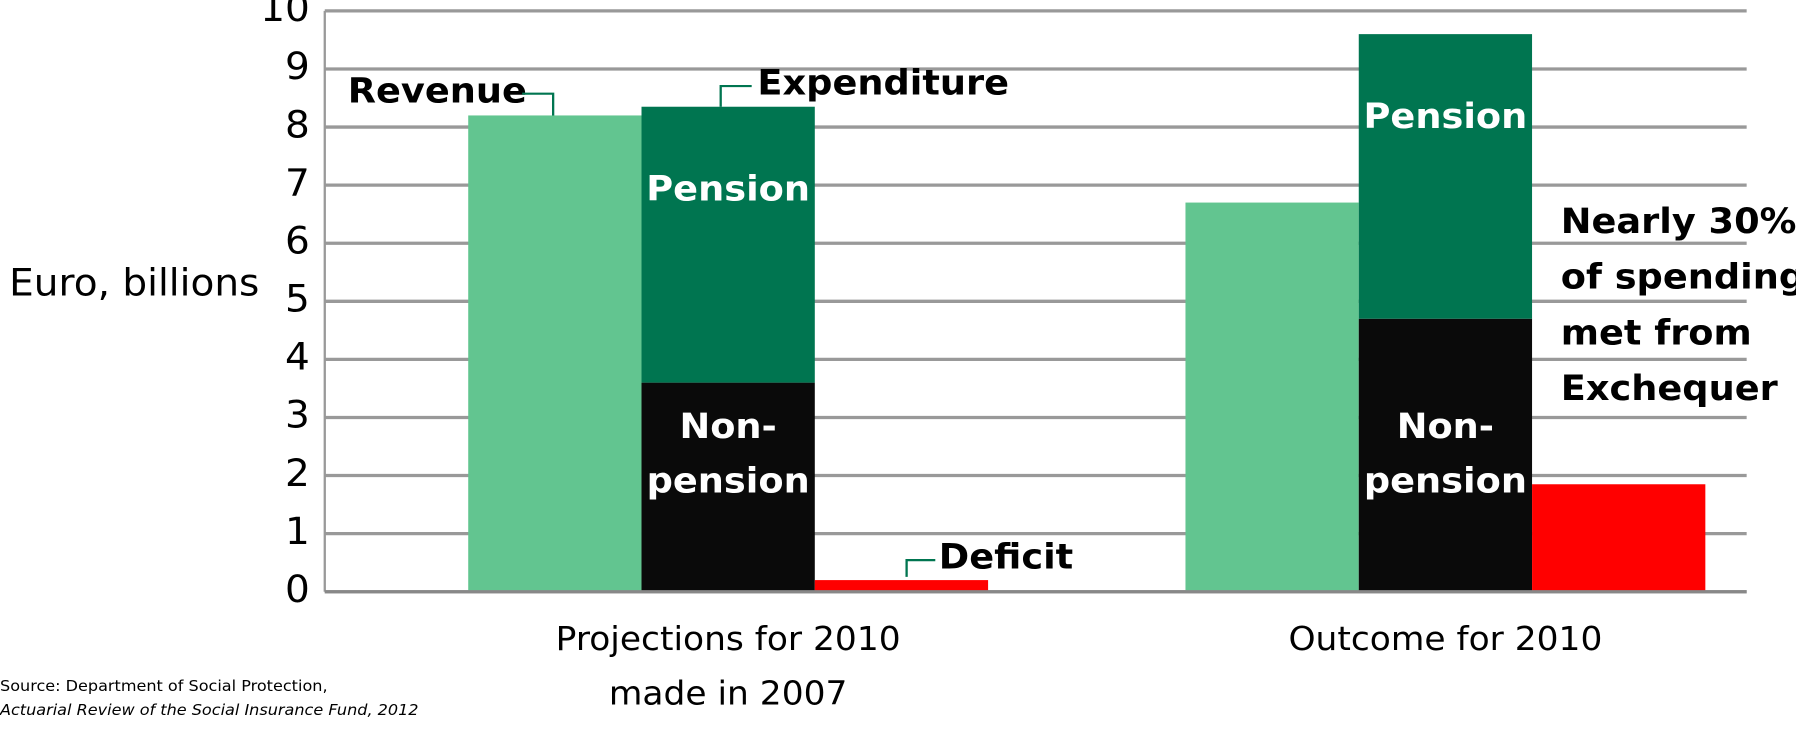 The image size is (1796, 741). Describe the element at coordinates (1669, 389) in the screenshot. I see `annotation: Exchequer` at that location.